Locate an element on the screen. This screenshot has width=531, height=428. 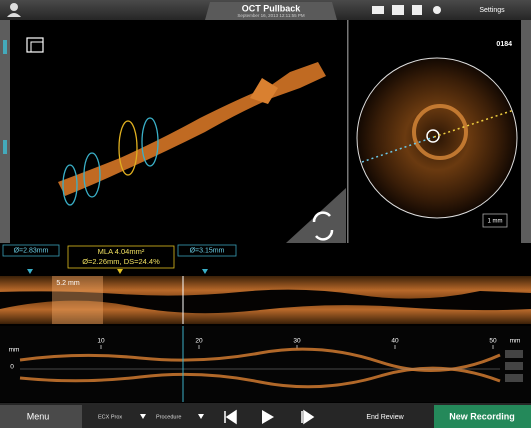
scale-tick-label: 30 is located at coordinates (297, 341).